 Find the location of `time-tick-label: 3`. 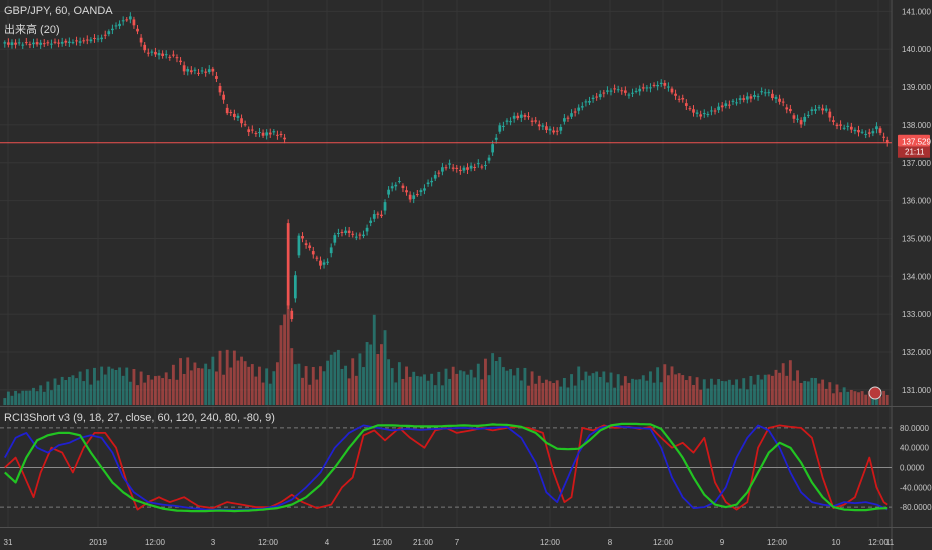

time-tick-label: 3 is located at coordinates (213, 542).